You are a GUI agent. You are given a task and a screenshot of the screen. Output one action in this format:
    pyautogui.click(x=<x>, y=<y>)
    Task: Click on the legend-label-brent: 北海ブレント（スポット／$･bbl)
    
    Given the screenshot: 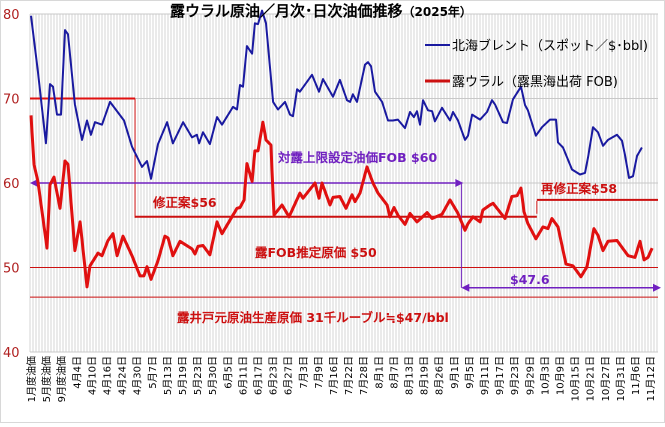 What is the action you would take?
    pyautogui.click(x=550, y=46)
    